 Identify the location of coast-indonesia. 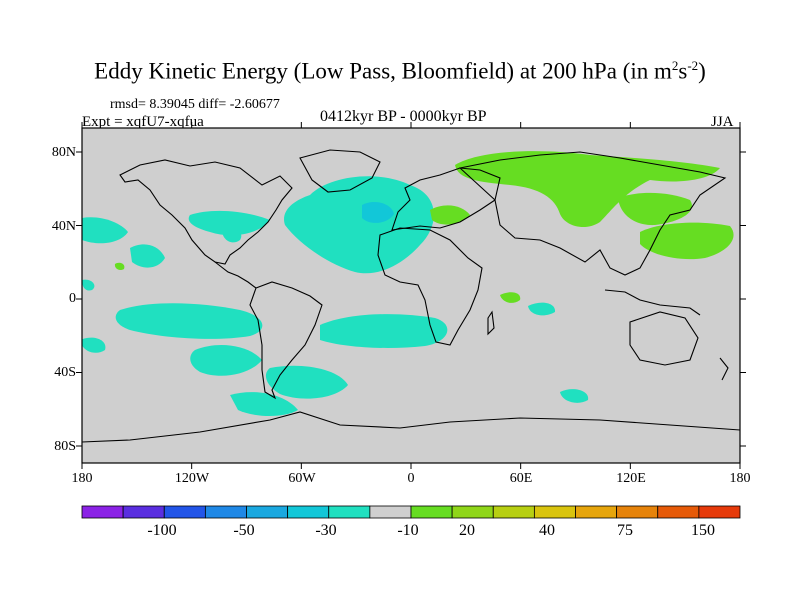
(652, 302).